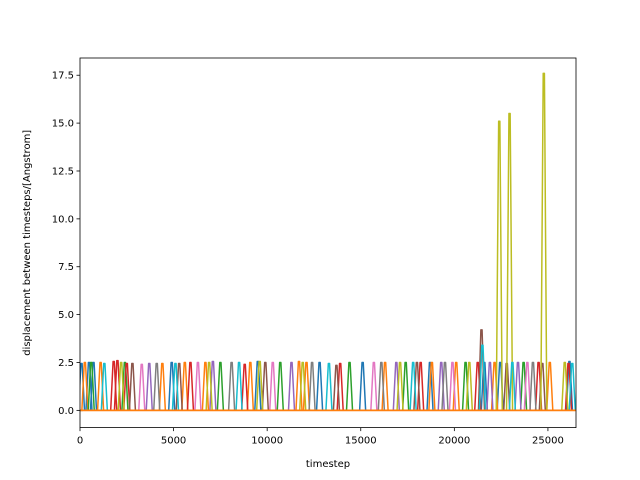 This screenshot has width=640, height=480. What do you see at coordinates (66, 315) in the screenshot?
I see `y-tick-label: 5.0` at bounding box center [66, 315].